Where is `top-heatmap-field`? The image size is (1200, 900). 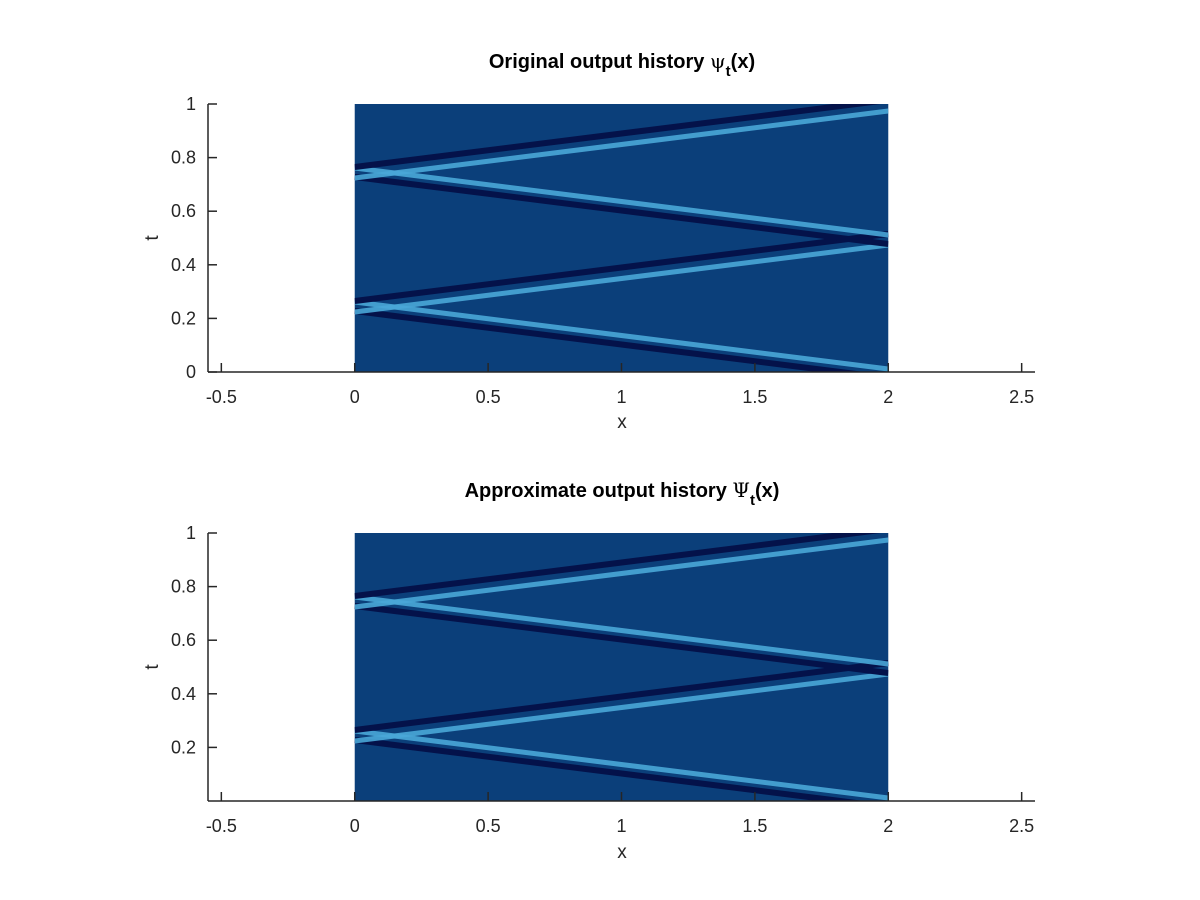 top-heatmap-field is located at coordinates (621, 238).